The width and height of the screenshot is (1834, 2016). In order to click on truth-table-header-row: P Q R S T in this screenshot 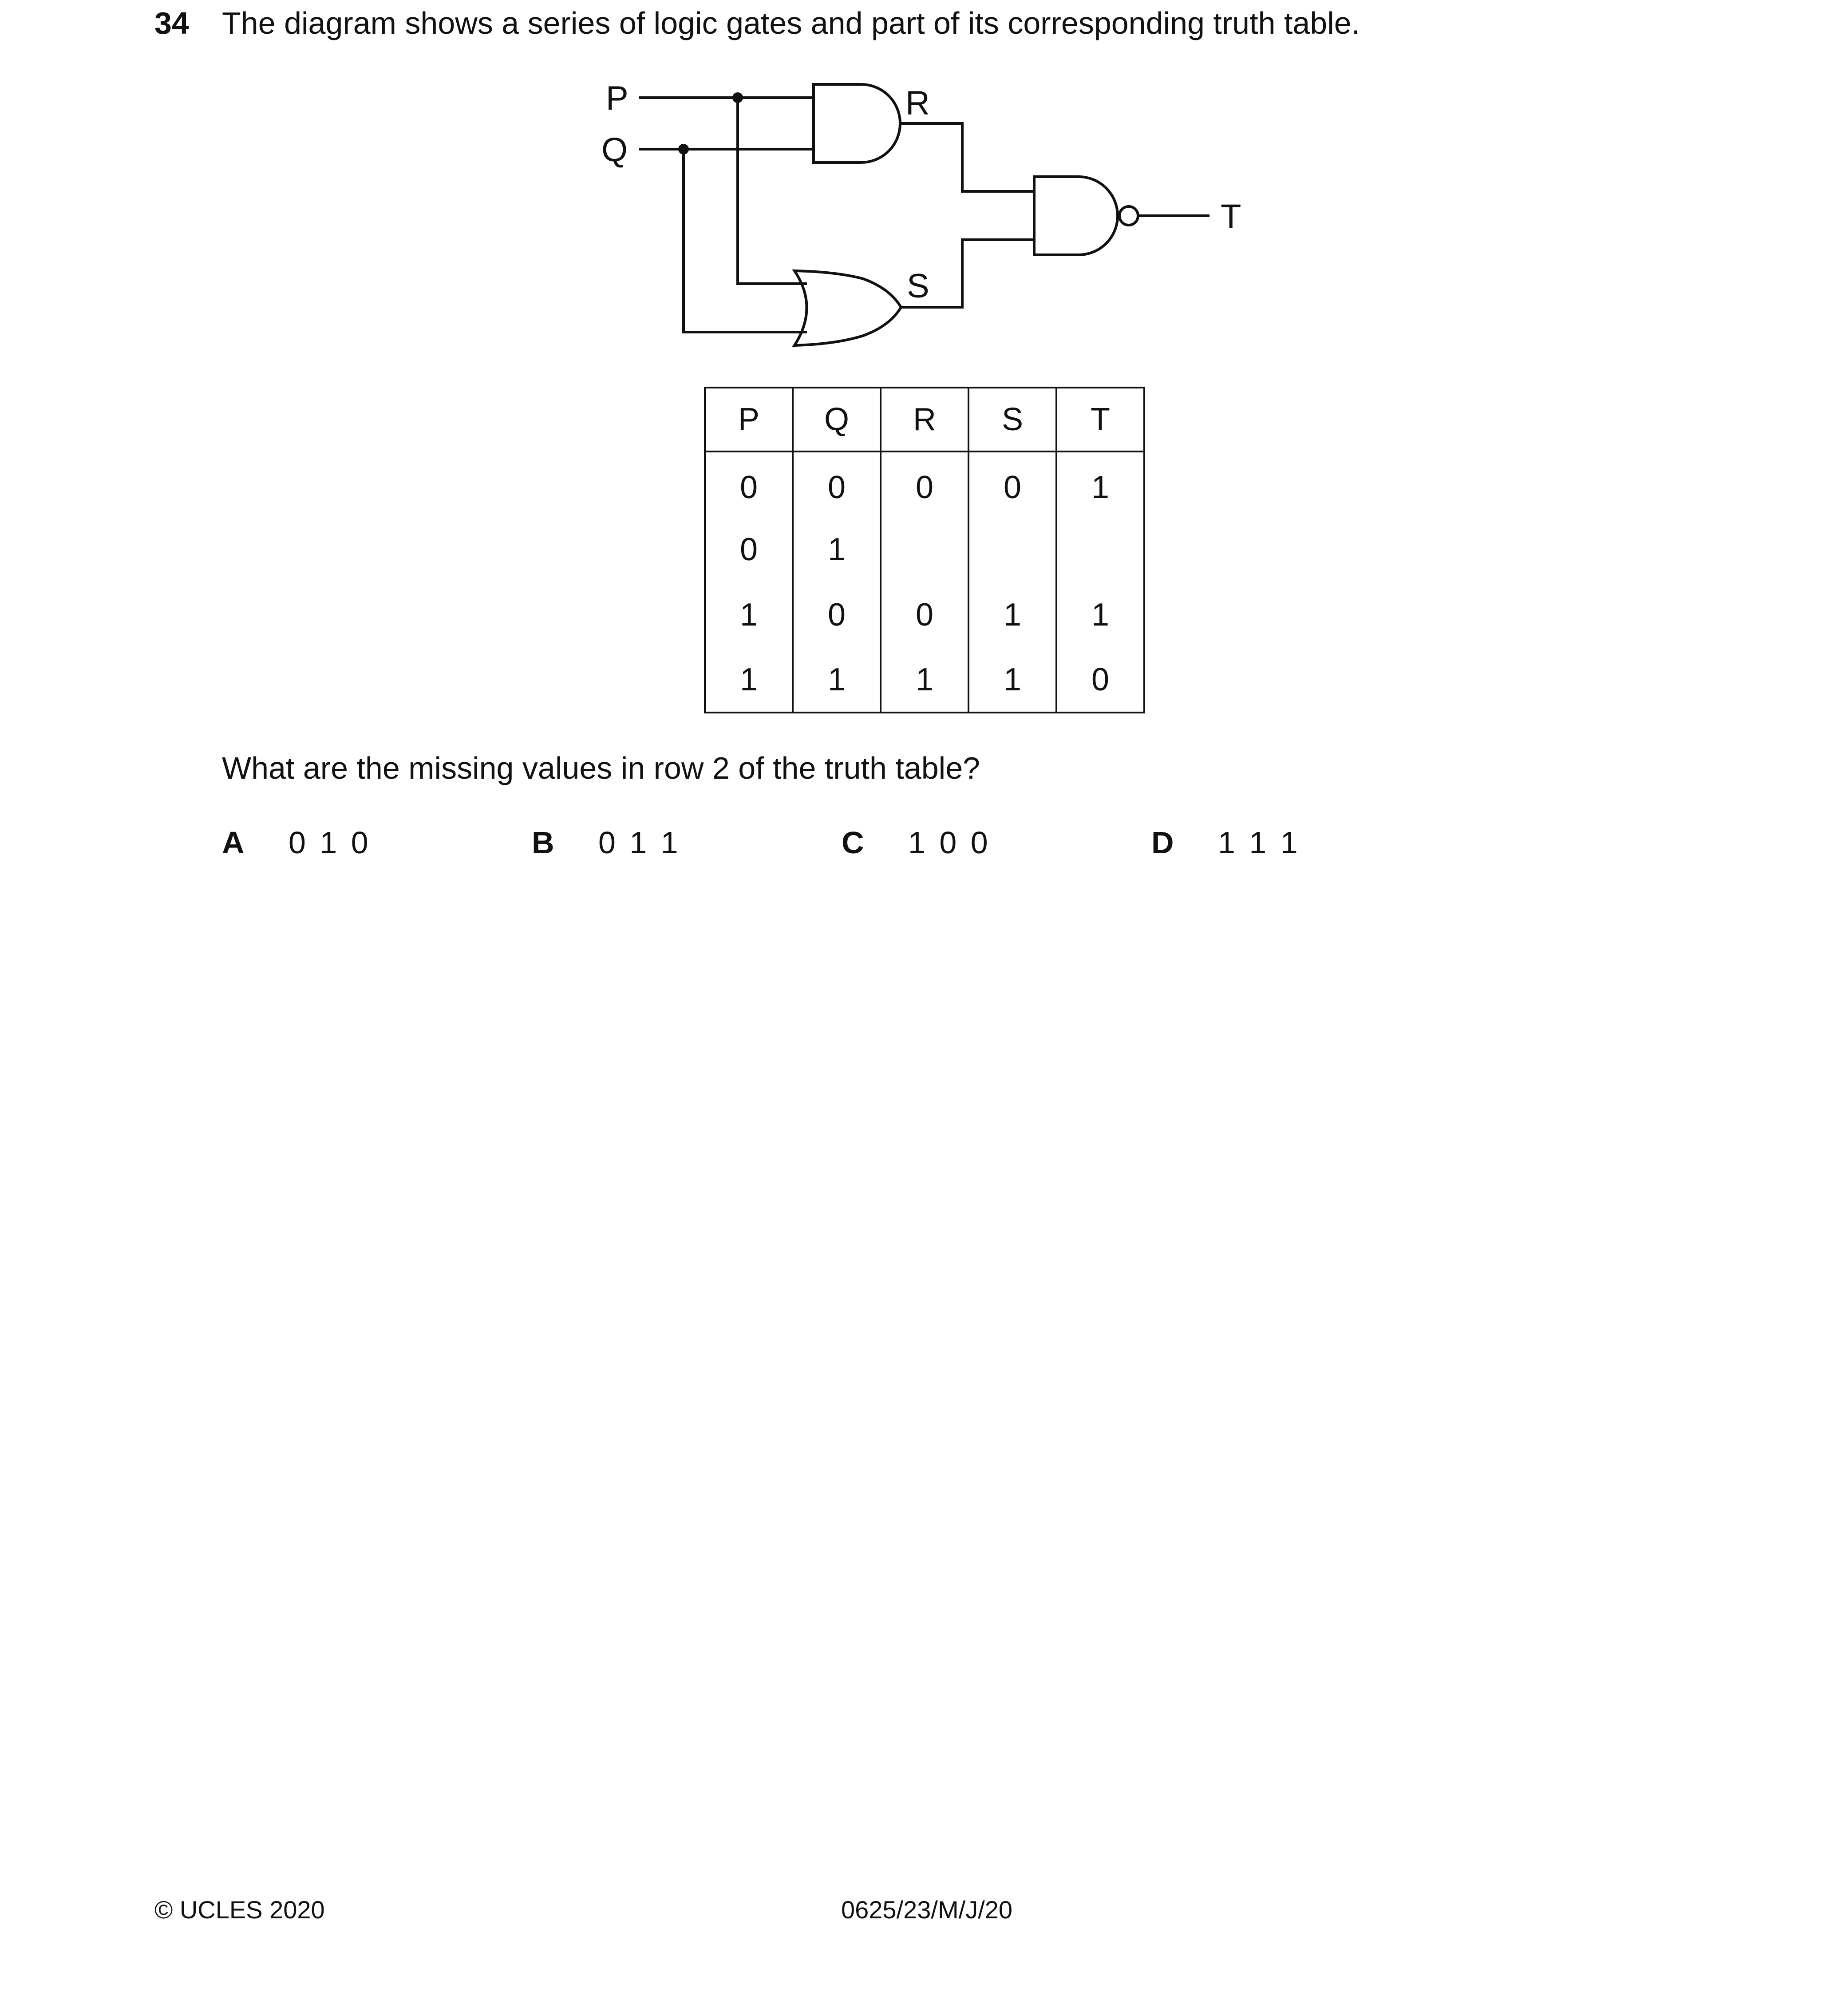, I will do `click(924, 419)`.